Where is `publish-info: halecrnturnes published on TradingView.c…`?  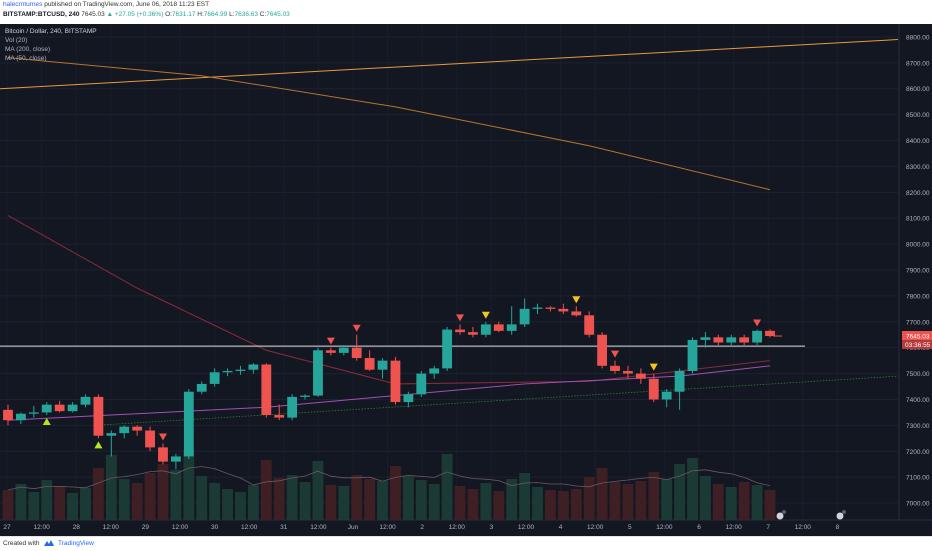 publish-info: halecrnturnes published on TradingView.c… is located at coordinates (106, 4).